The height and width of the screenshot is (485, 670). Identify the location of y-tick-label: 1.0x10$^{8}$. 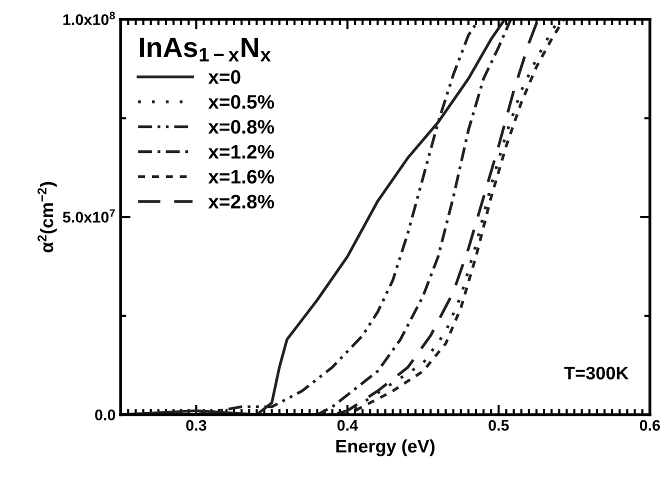
(89, 19).